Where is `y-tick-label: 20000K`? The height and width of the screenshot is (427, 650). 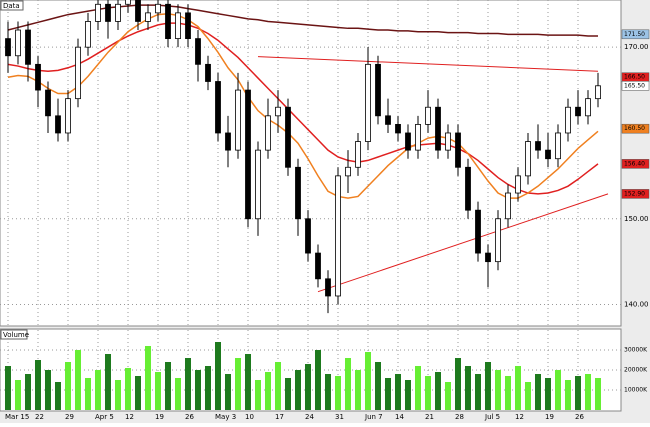
y-tick-label: 20000K is located at coordinates (636, 370).